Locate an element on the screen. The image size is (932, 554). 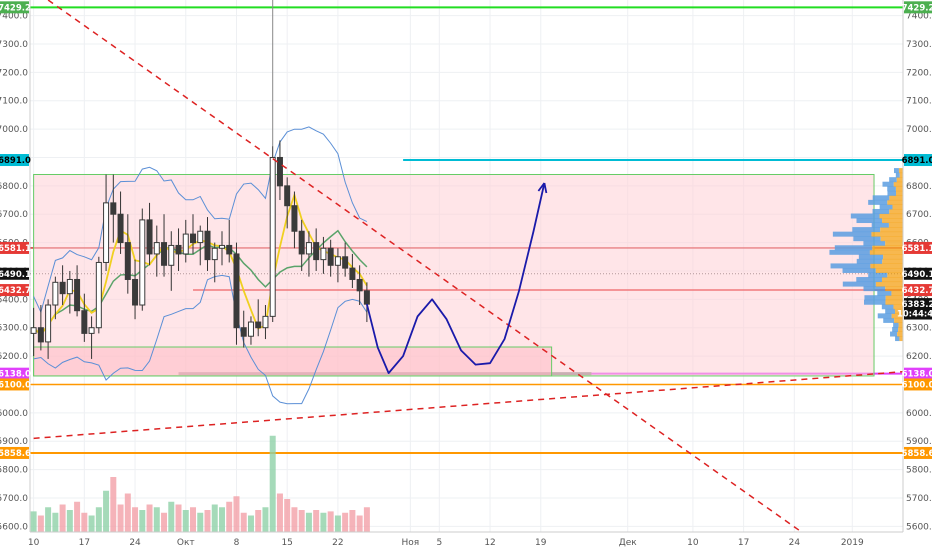
x-tick-label: 2019 is located at coordinates (852, 543).